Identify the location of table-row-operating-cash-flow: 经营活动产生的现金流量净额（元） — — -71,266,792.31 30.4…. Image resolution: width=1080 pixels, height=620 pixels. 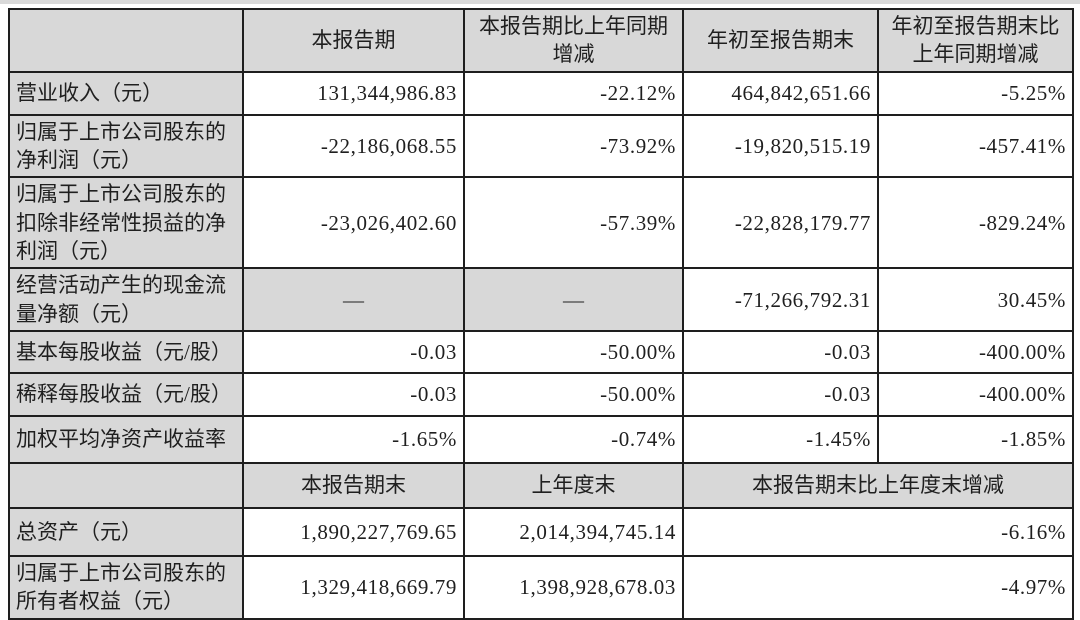
(541, 300).